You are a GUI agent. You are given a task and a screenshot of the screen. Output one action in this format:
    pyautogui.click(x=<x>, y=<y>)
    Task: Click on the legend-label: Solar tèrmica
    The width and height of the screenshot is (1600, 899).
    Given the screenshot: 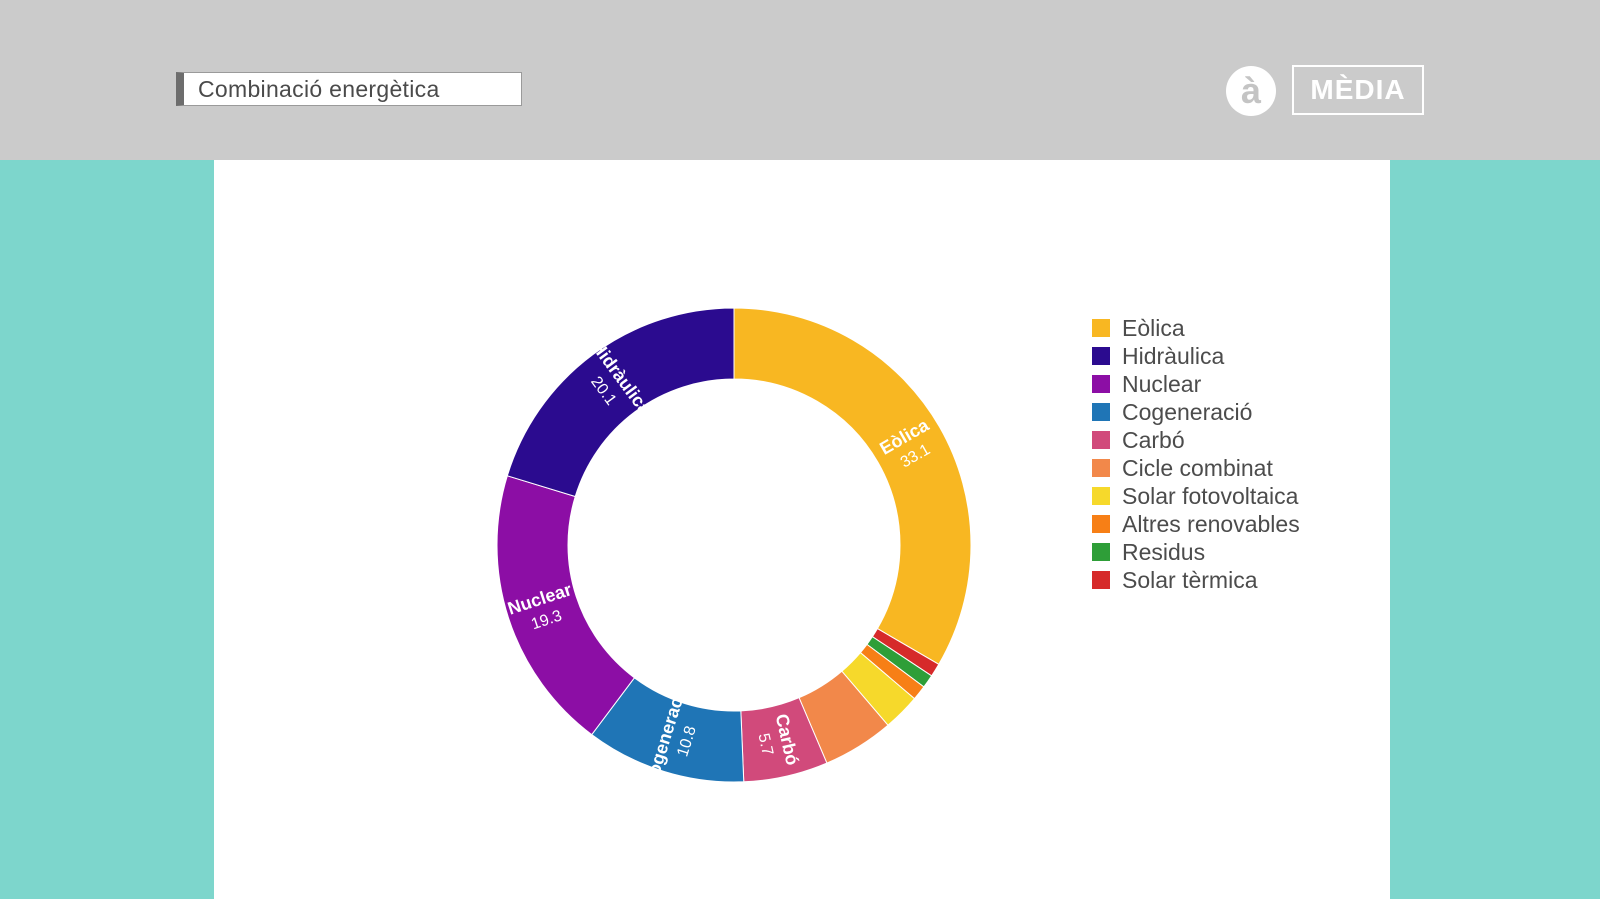 What is the action you would take?
    pyautogui.click(x=1190, y=579)
    